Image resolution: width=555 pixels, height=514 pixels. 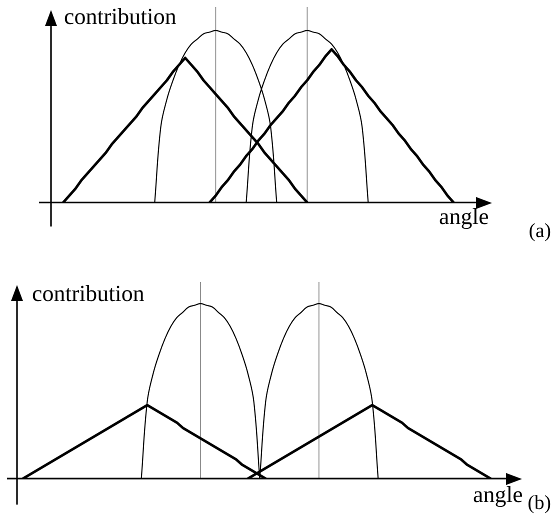 What do you see at coordinates (539, 231) in the screenshot?
I see `text: (a)` at bounding box center [539, 231].